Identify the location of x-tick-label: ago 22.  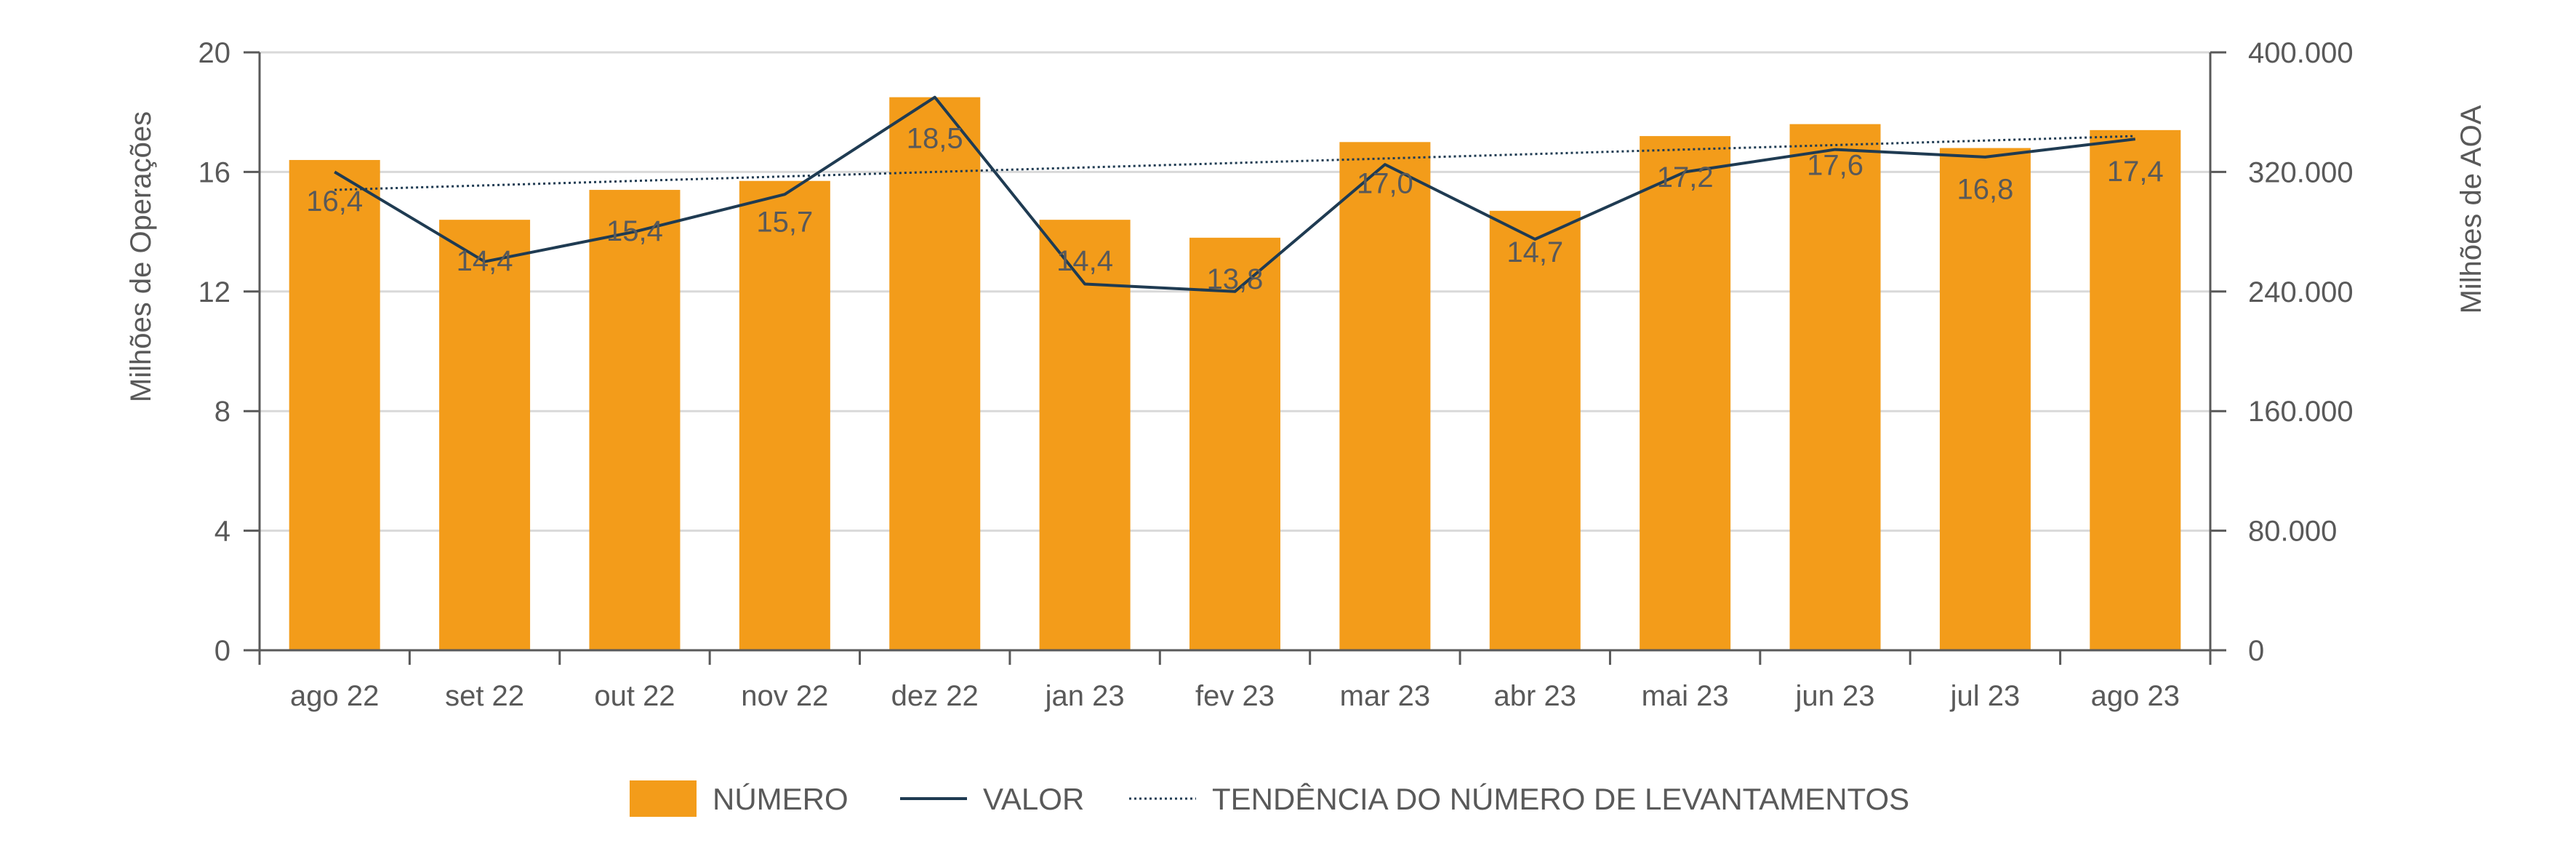
(335, 696).